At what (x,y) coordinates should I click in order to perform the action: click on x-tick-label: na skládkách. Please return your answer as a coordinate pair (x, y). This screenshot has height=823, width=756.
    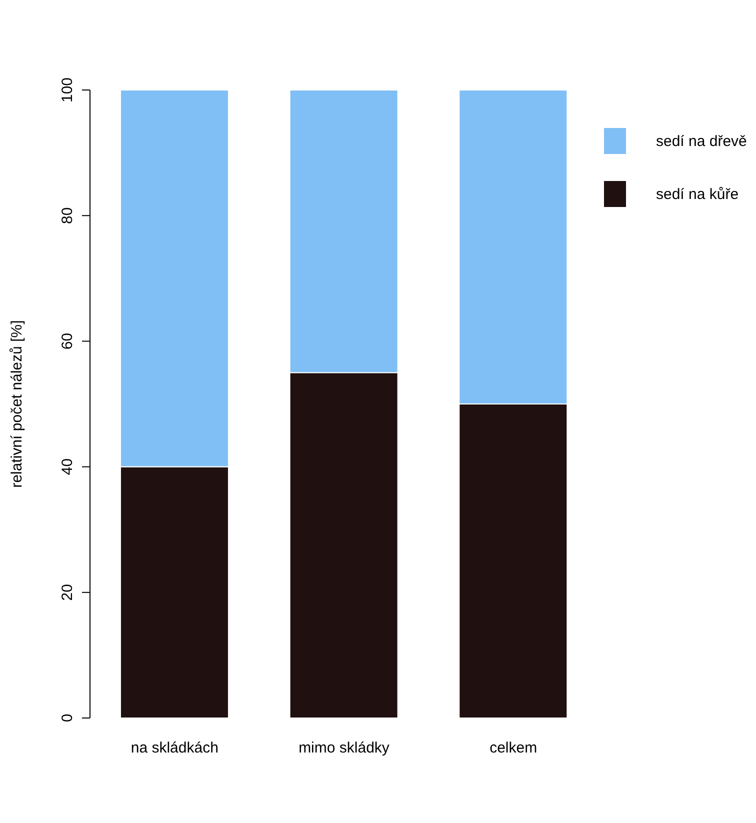
    Looking at the image, I should click on (174, 748).